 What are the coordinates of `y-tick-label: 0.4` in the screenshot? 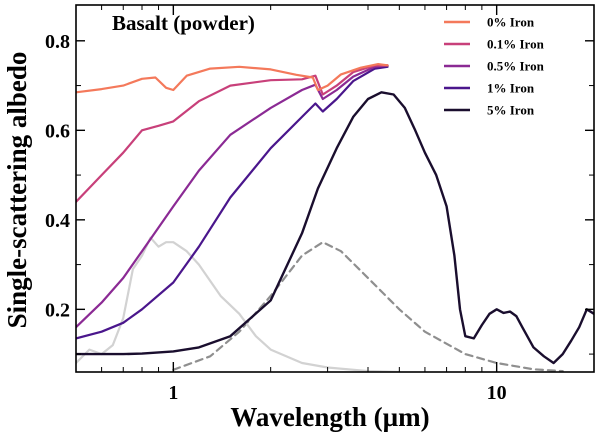 It's located at (57, 221).